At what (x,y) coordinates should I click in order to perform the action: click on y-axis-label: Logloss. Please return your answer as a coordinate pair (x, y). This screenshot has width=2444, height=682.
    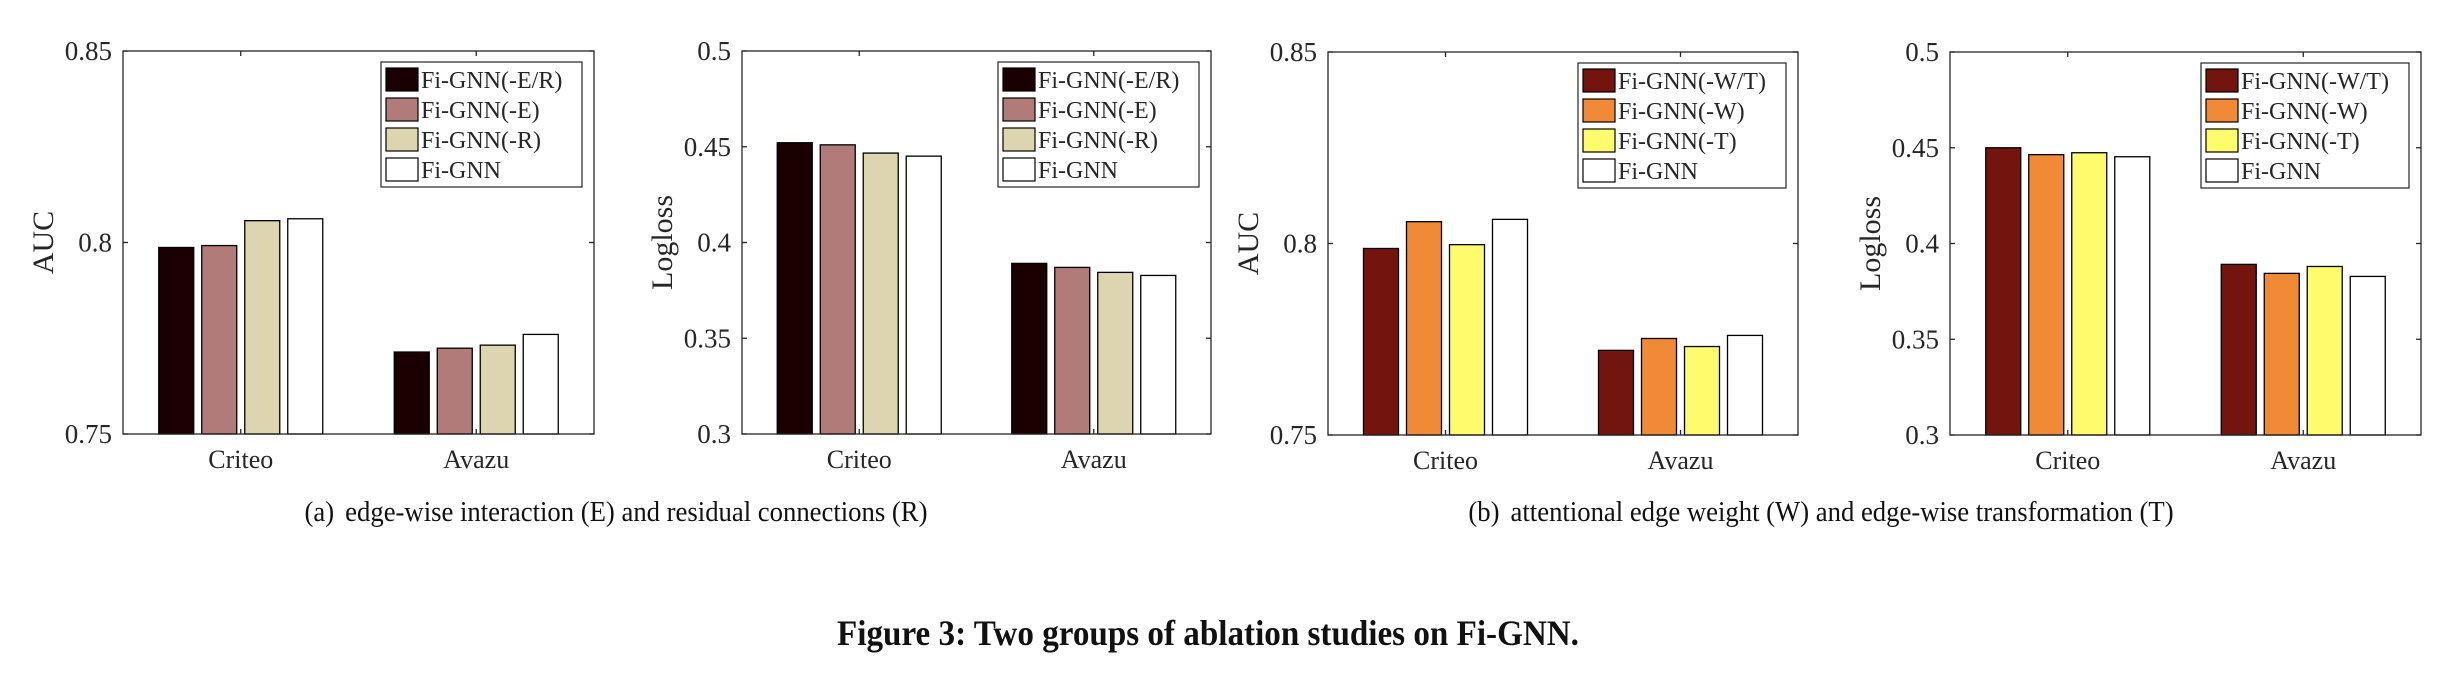
    Looking at the image, I should click on (1870, 243).